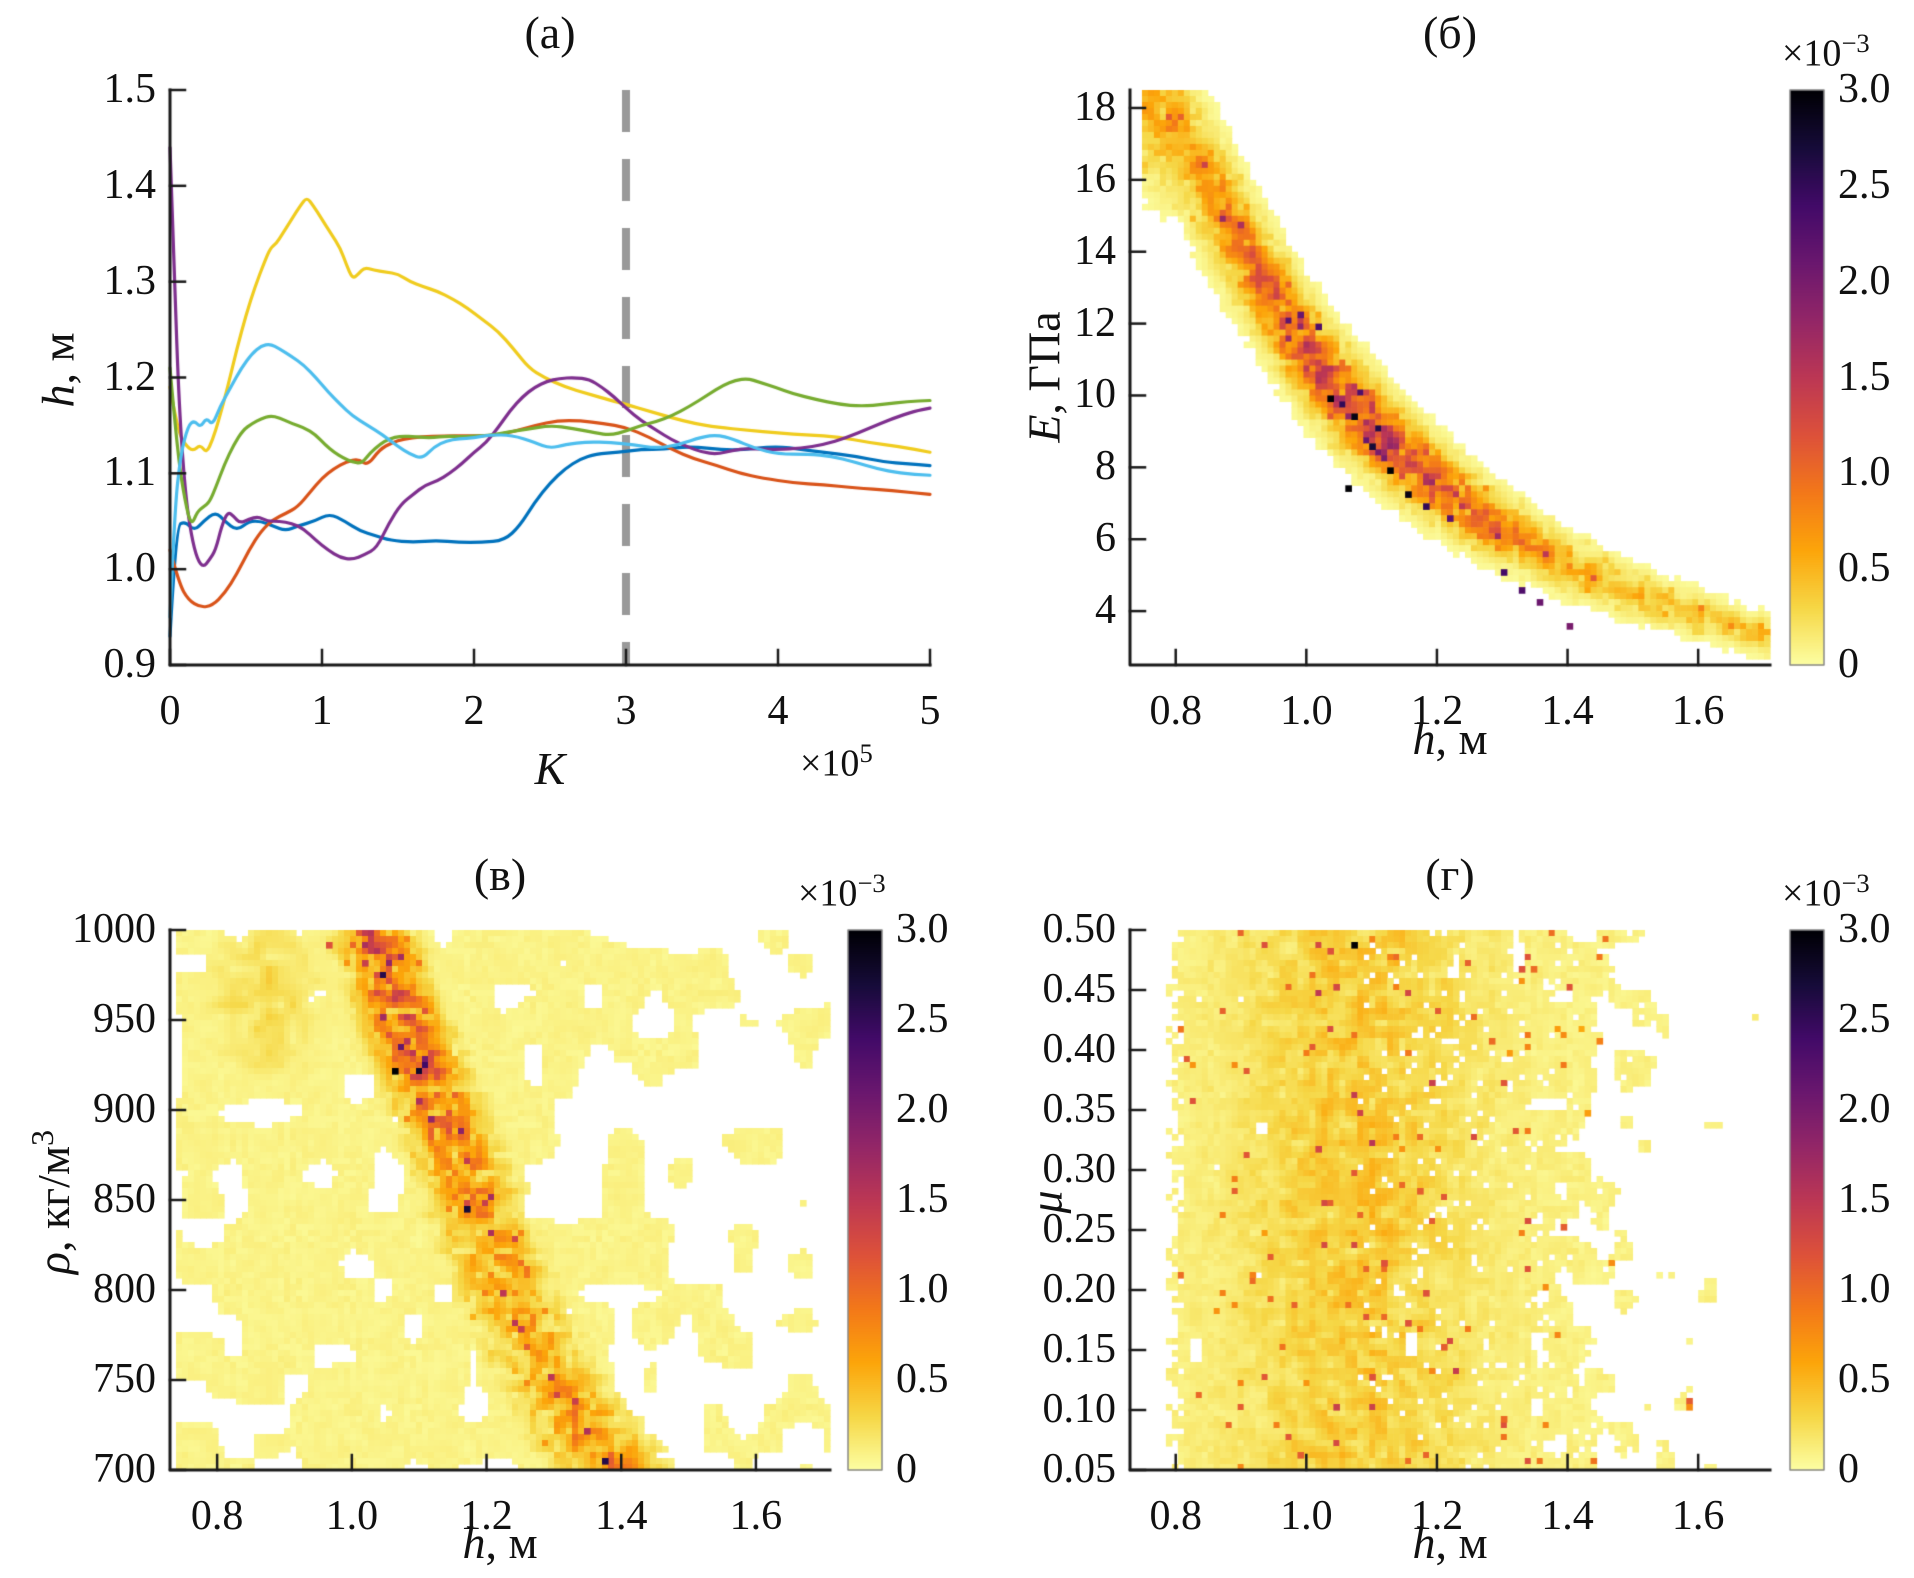 Image resolution: width=1914 pixels, height=1578 pixels. I want to click on panel-g-xlabel: h, м, so click(1450, 1542).